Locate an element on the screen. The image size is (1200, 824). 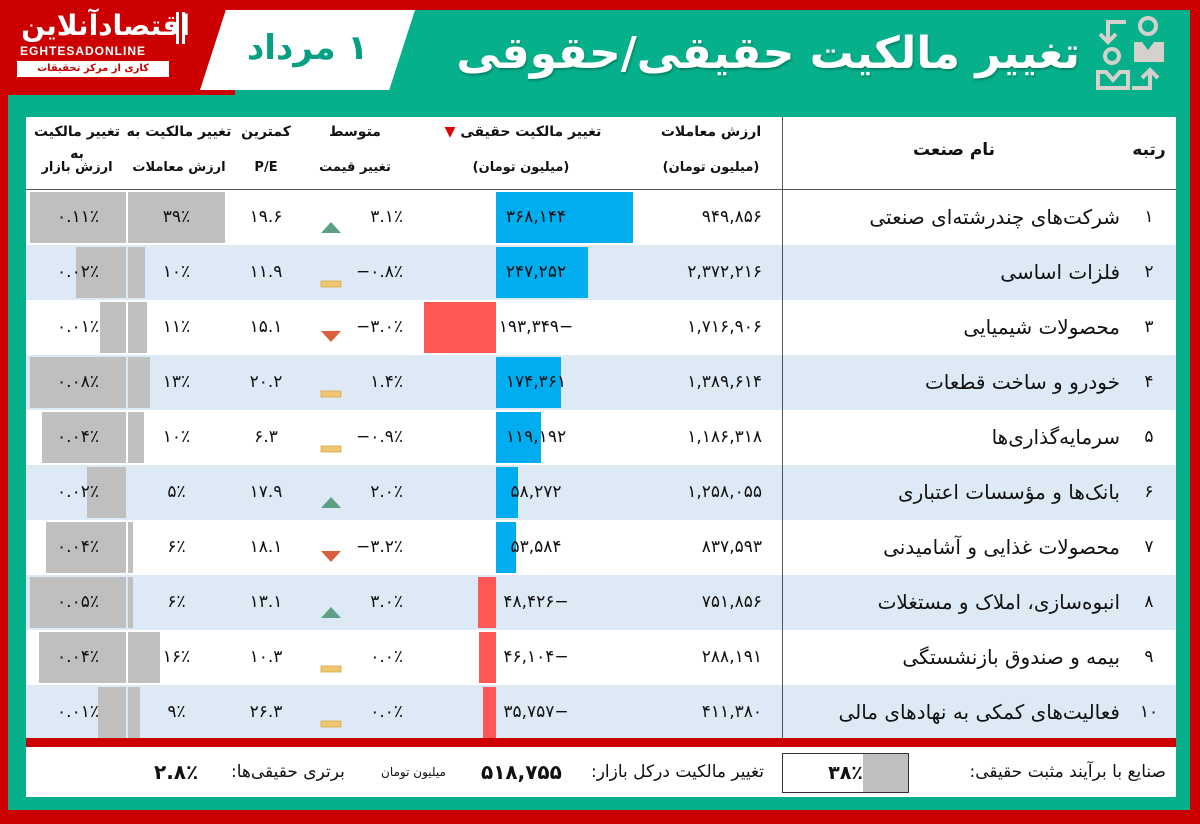
price-change-cell: ۳.۱٪ is located at coordinates (355, 217).